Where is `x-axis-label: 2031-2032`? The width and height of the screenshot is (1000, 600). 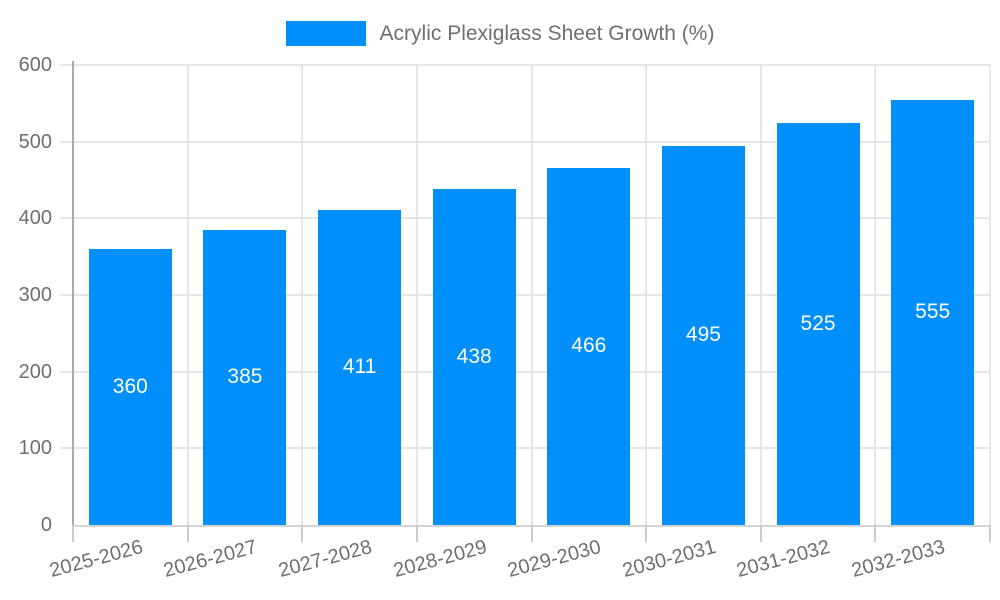 x-axis-label: 2031-2032 is located at coordinates (783, 559).